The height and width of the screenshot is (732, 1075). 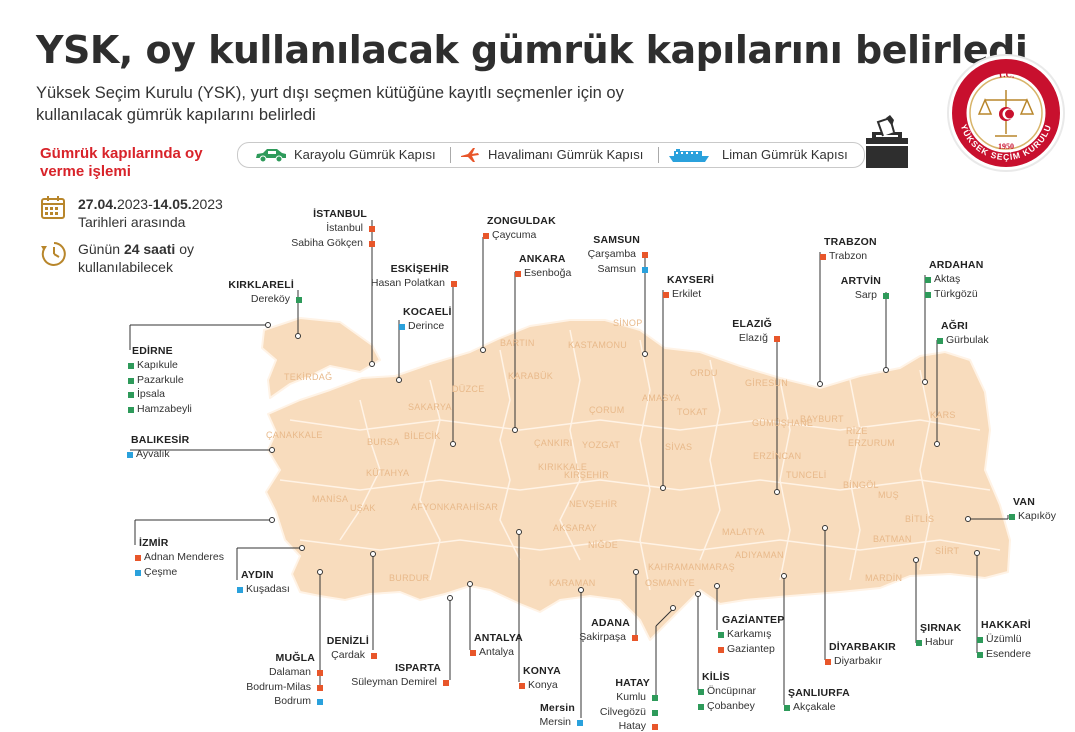 What do you see at coordinates (347, 641) in the screenshot?
I see `city-name: DENİZLİ` at bounding box center [347, 641].